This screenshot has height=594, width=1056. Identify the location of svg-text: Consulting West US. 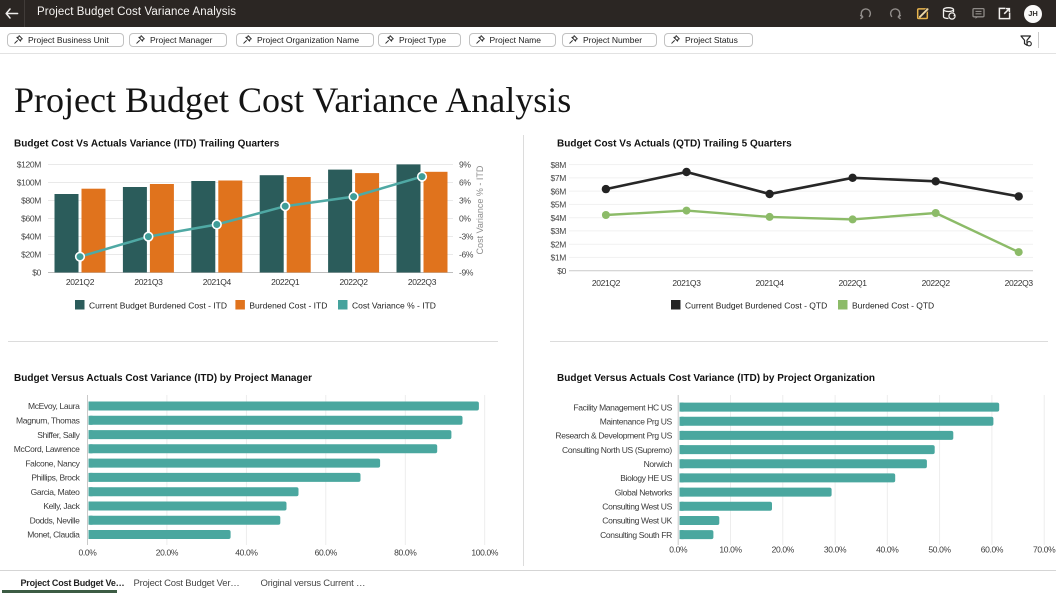
(637, 507).